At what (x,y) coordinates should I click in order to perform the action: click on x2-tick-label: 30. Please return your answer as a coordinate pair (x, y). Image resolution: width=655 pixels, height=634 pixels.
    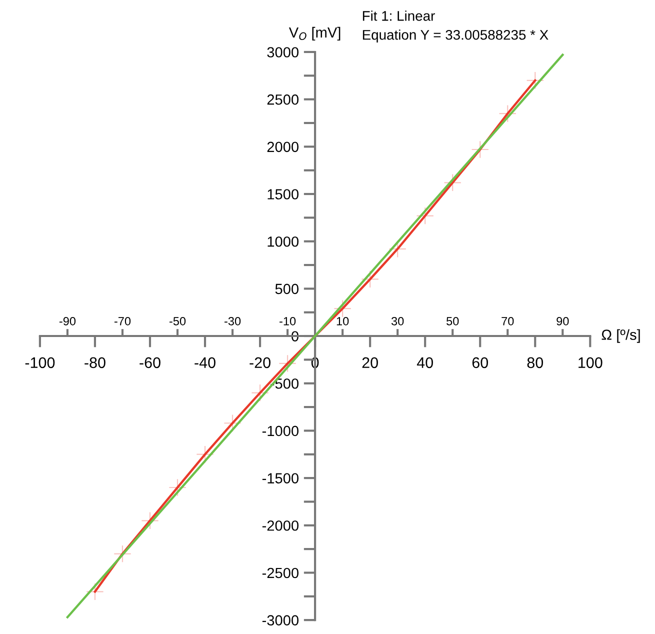
    Looking at the image, I should click on (397, 321).